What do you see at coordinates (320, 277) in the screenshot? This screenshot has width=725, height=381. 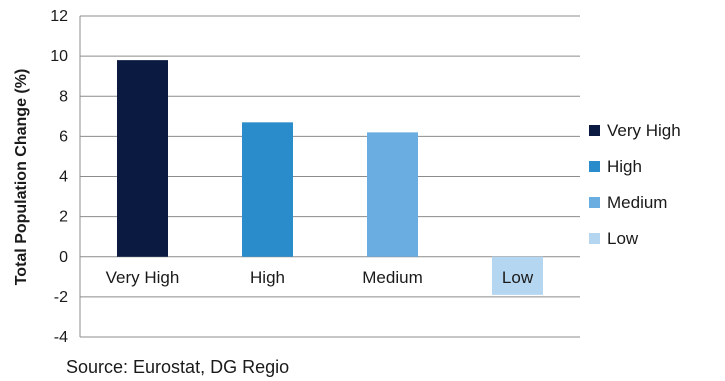 I see `category-labels: Very High High Medium Low` at bounding box center [320, 277].